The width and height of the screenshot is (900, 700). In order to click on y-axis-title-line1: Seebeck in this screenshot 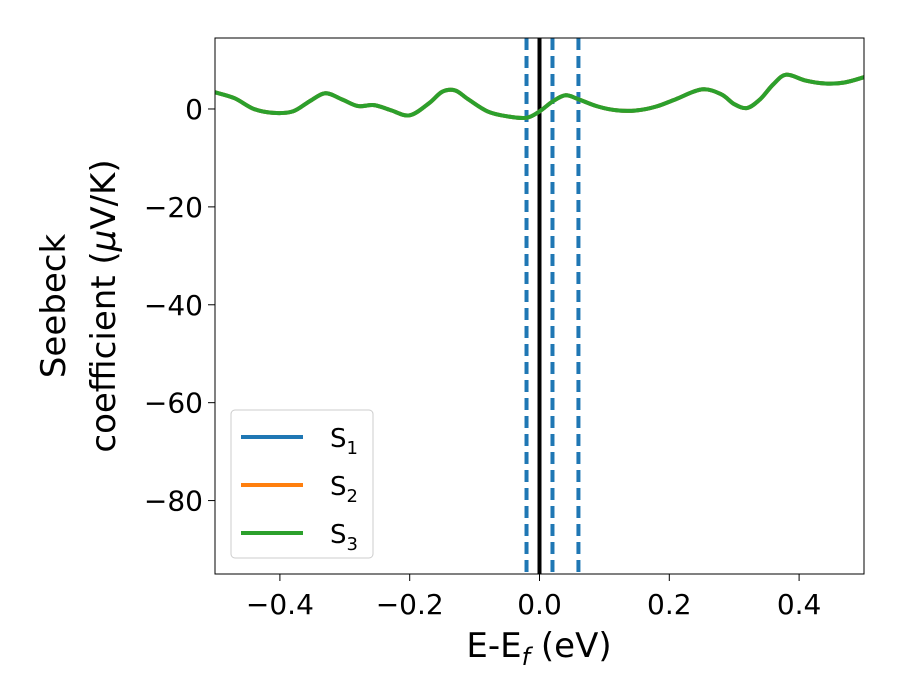, I will do `click(54, 306)`.